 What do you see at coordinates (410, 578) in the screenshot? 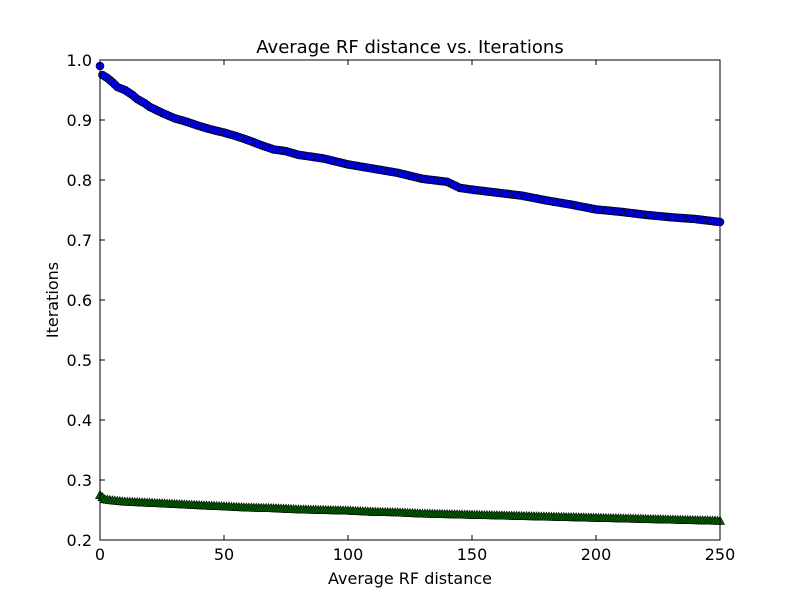
I see `x-axis-label: Average RF distance` at bounding box center [410, 578].